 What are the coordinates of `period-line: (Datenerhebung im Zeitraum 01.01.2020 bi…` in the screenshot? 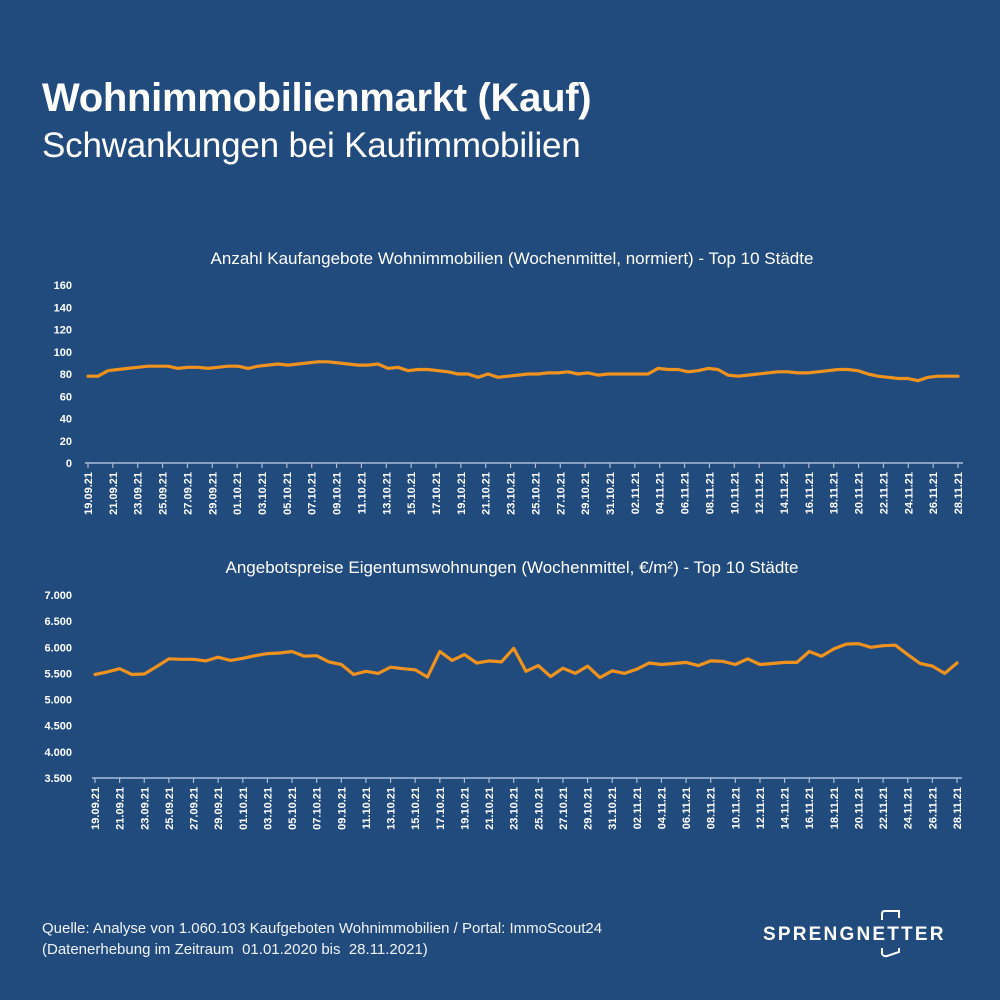 It's located at (235, 949).